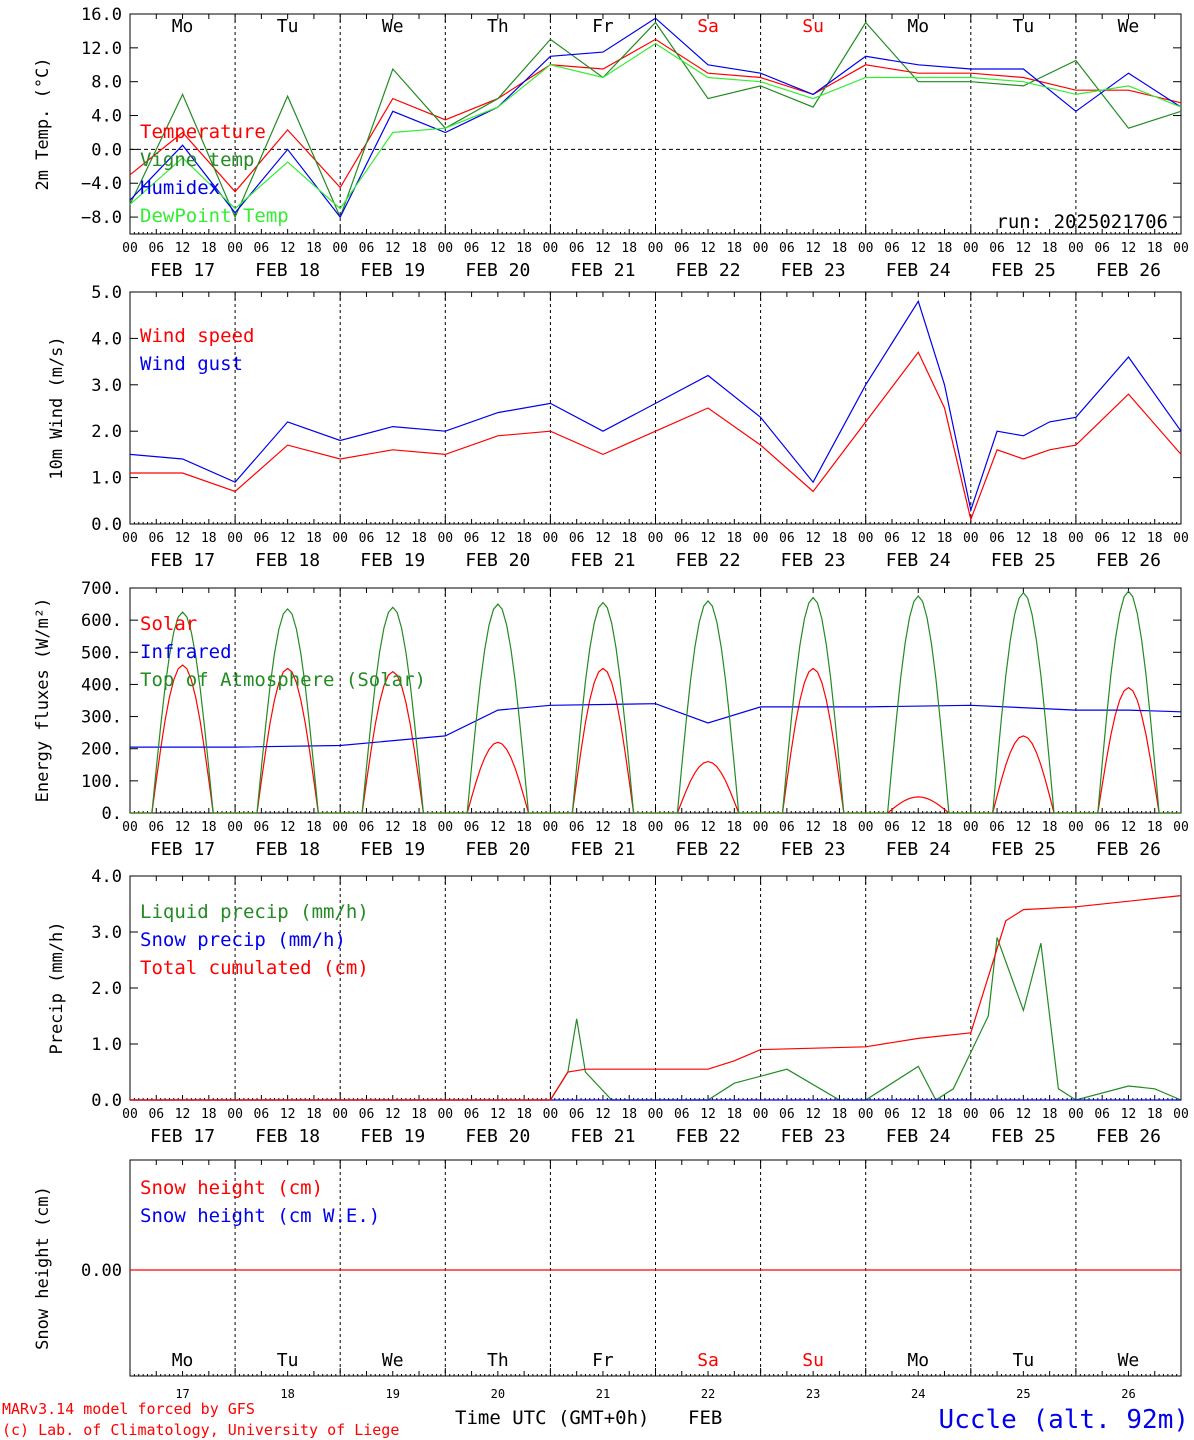 This screenshot has width=1194, height=1440. What do you see at coordinates (203, 132) in the screenshot?
I see `legend-entry: Temperature` at bounding box center [203, 132].